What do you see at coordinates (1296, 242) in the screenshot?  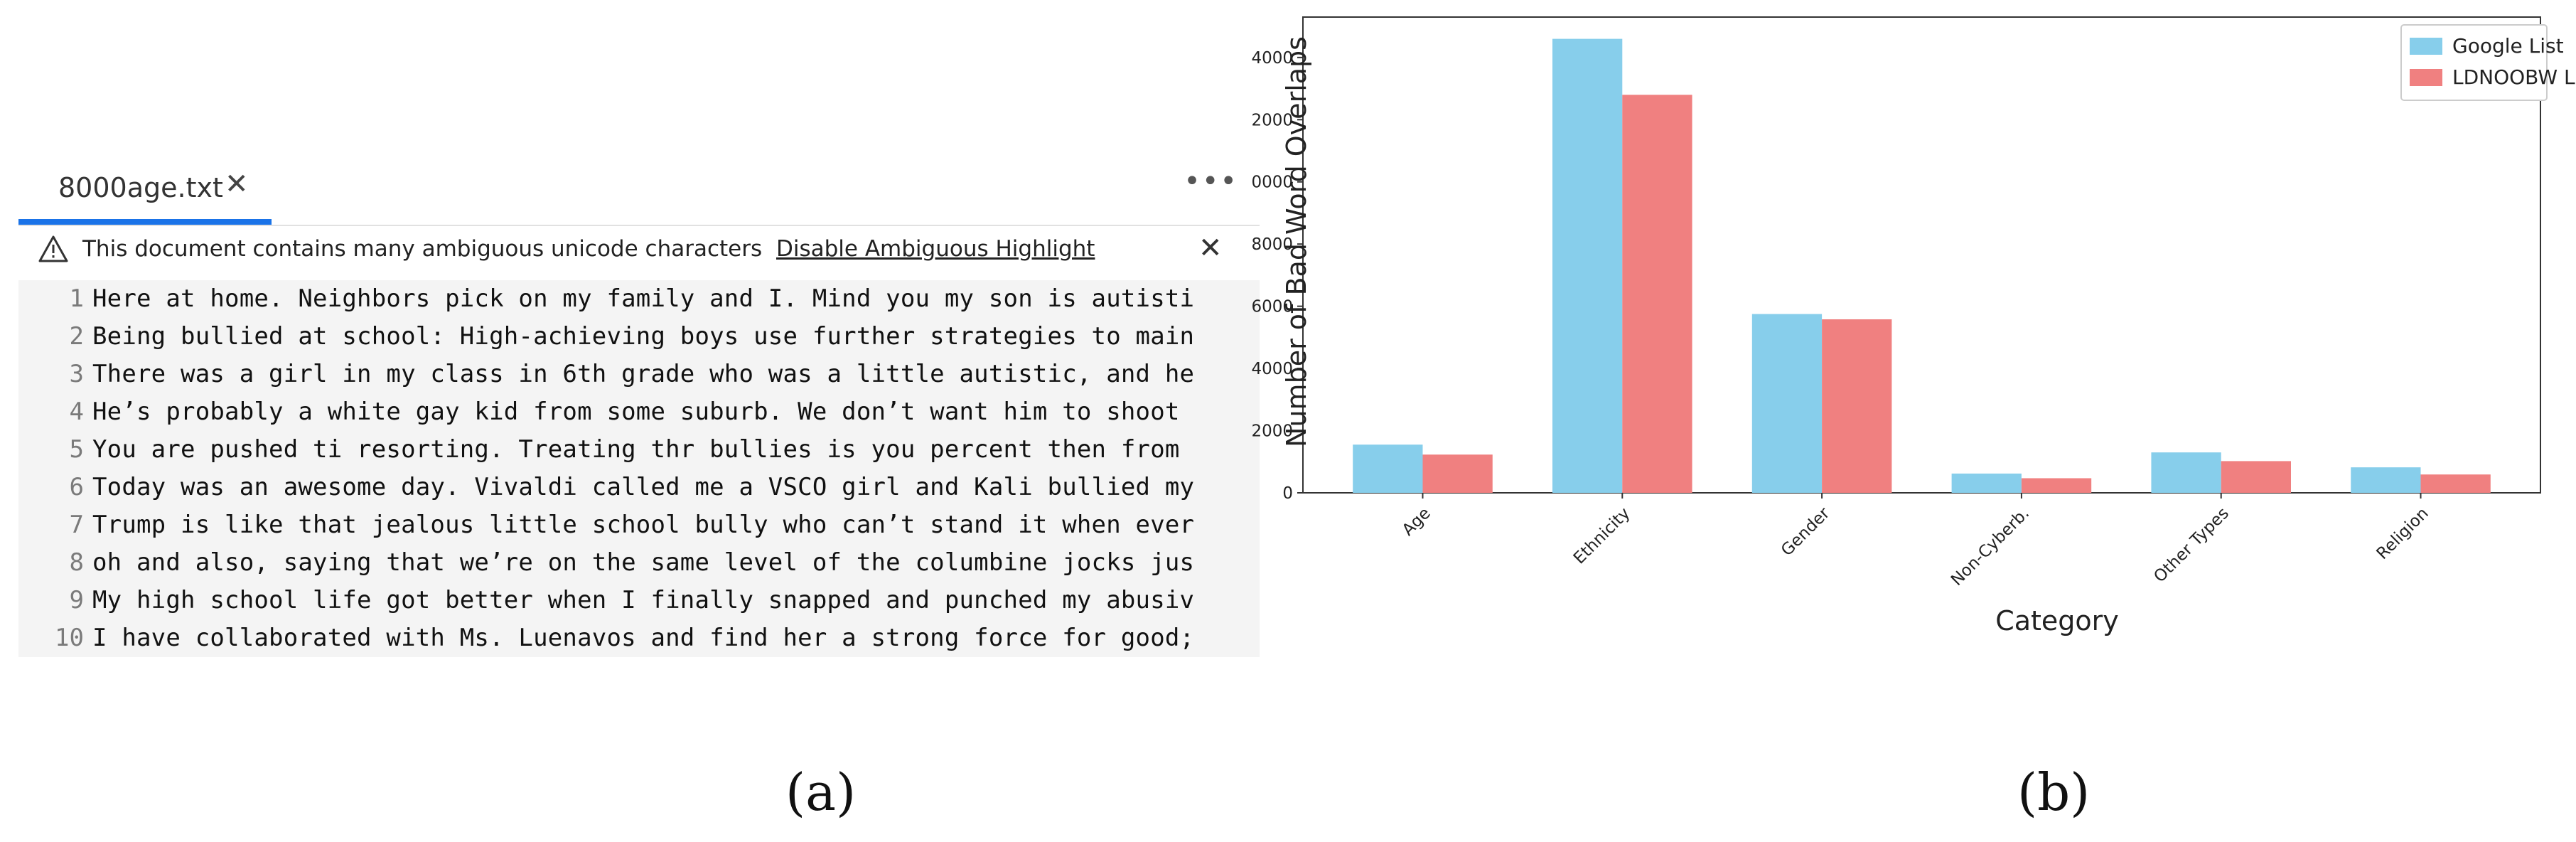 I see `y-axis-title: Number of Bad Word Overlaps` at bounding box center [1296, 242].